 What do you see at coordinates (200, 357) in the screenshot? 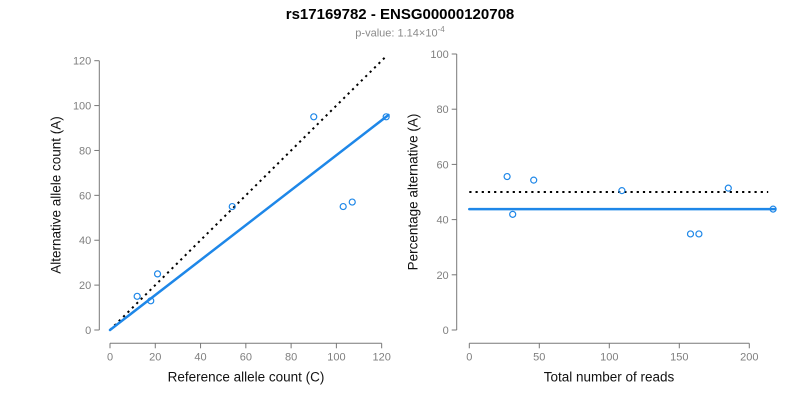
I see `left-x-tick-label: 40` at bounding box center [200, 357].